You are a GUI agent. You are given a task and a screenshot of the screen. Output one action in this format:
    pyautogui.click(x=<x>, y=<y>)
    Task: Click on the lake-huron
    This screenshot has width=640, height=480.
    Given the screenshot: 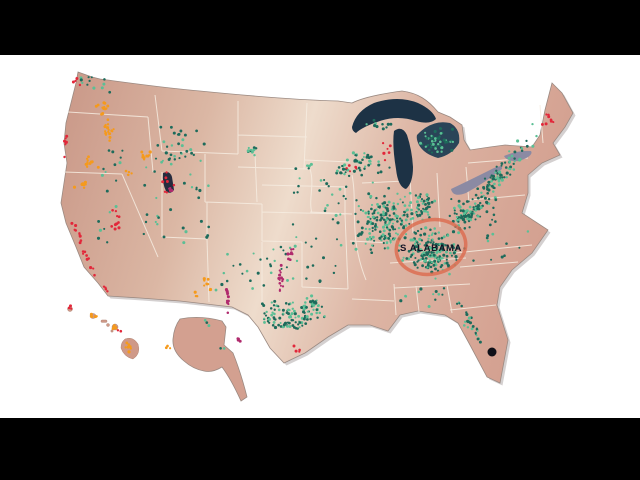 What is the action you would take?
    pyautogui.click(x=438, y=140)
    